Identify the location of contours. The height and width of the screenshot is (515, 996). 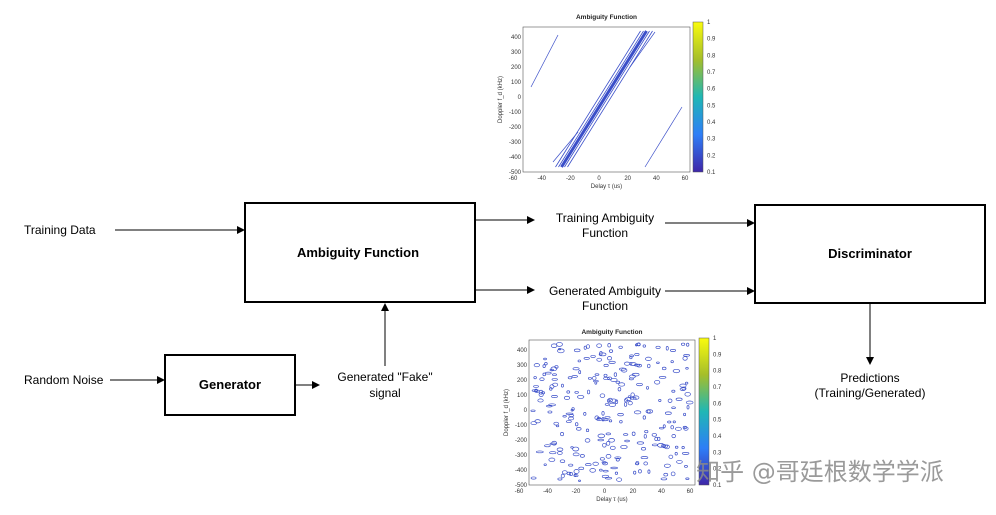
(606, 99).